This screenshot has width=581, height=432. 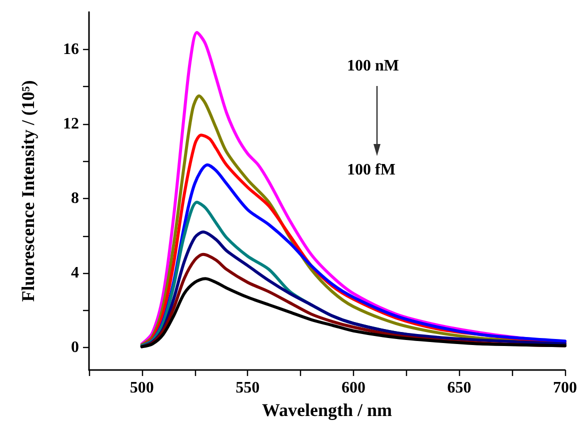 I want to click on x-tick-label: 550, so click(x=248, y=388).